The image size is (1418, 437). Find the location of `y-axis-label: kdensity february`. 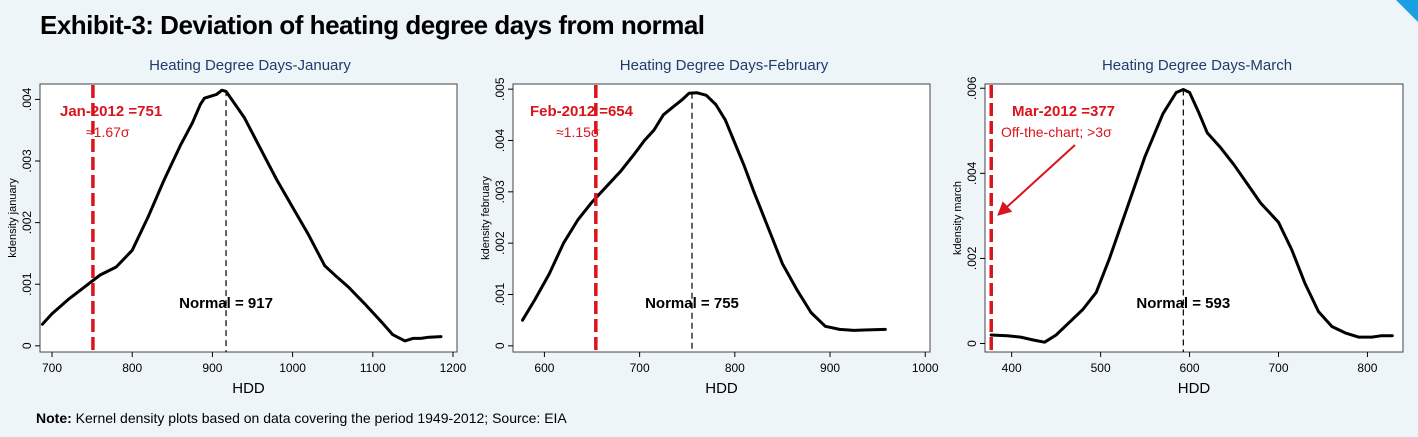

y-axis-label: kdensity february is located at coordinates (486, 218).